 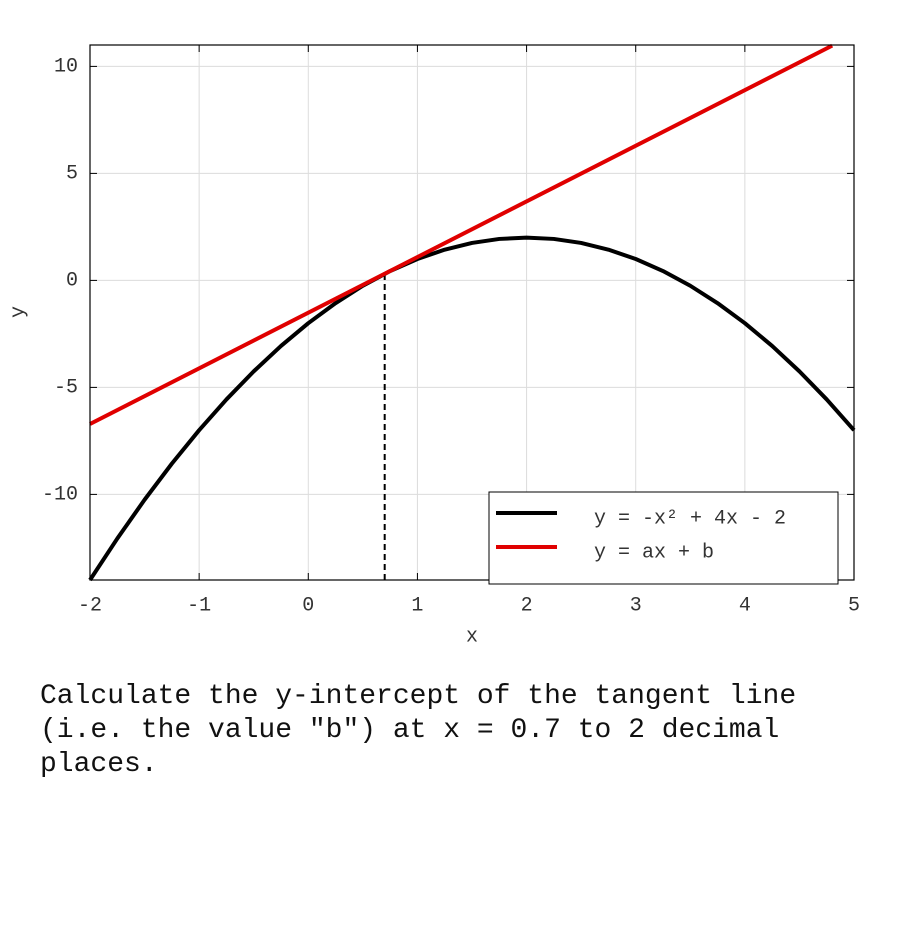 I want to click on y-tick-label: 0, so click(x=72, y=281).